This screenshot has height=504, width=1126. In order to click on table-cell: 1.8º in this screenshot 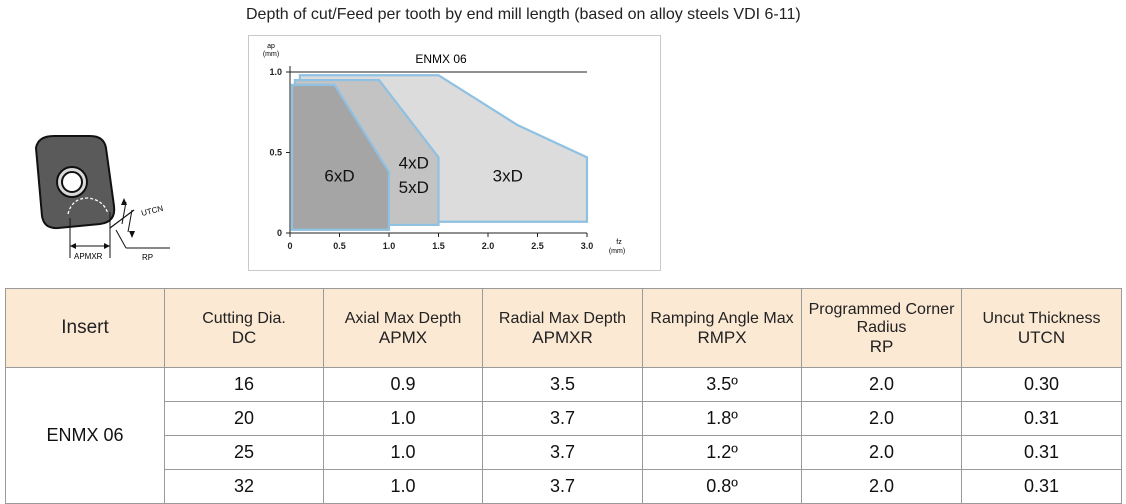, I will do `click(722, 418)`.